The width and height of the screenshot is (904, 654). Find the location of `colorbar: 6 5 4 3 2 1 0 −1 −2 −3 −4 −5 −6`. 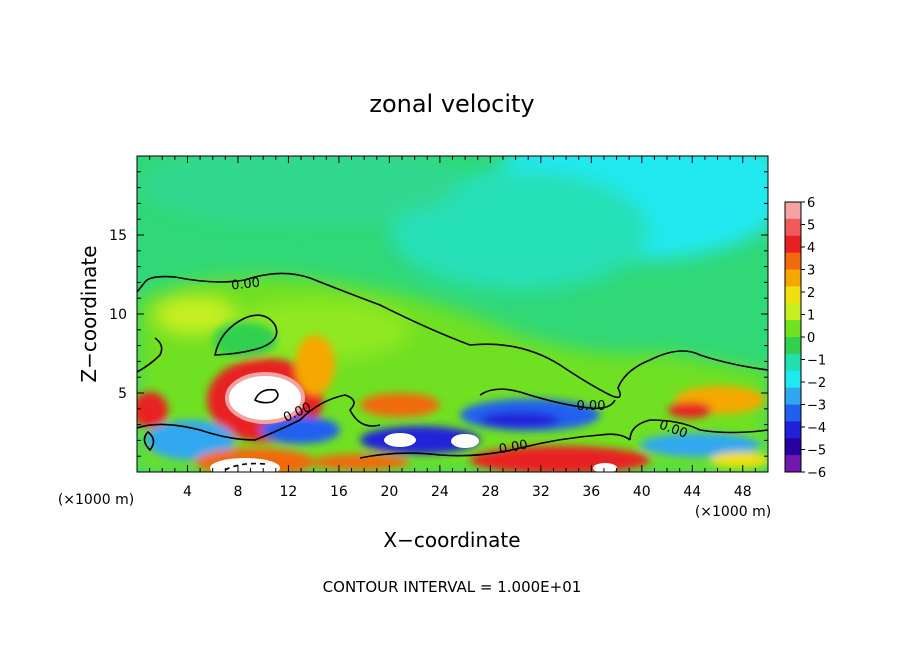

colorbar: 6 5 4 3 2 1 0 −1 −2 −3 −4 −5 −6 is located at coordinates (805, 338).